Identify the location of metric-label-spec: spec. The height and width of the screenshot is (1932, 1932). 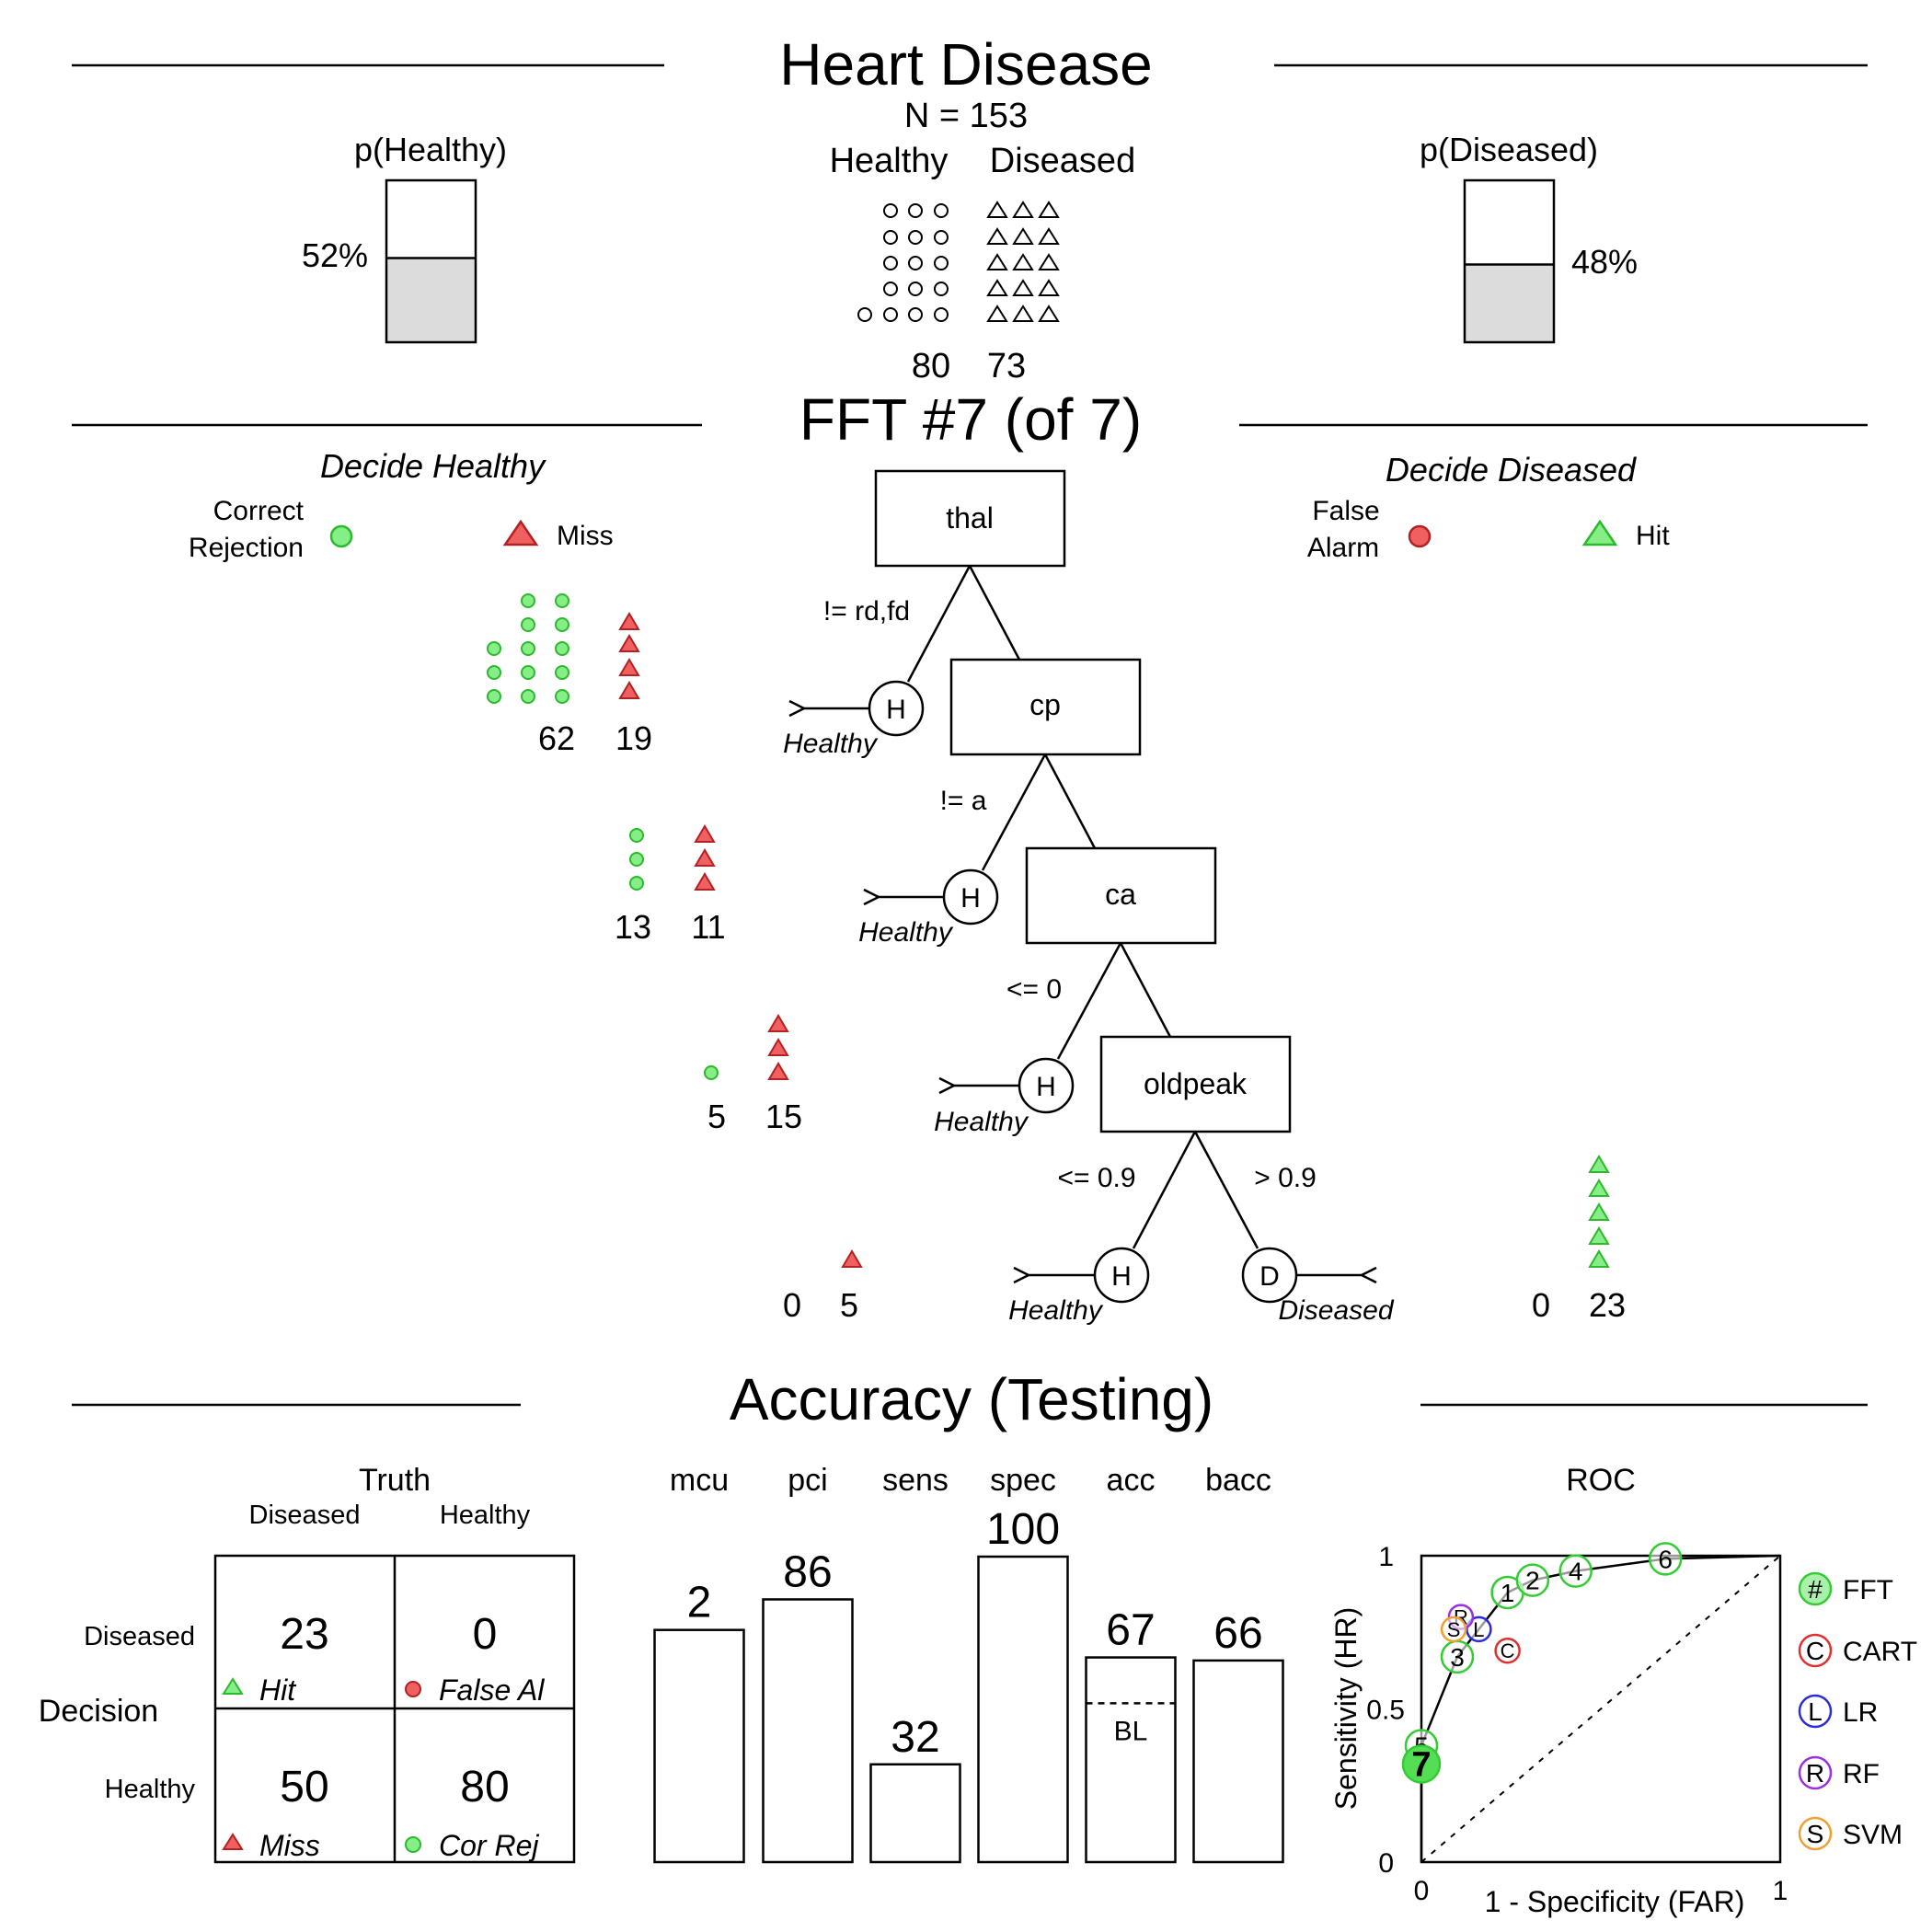
(1023, 1480).